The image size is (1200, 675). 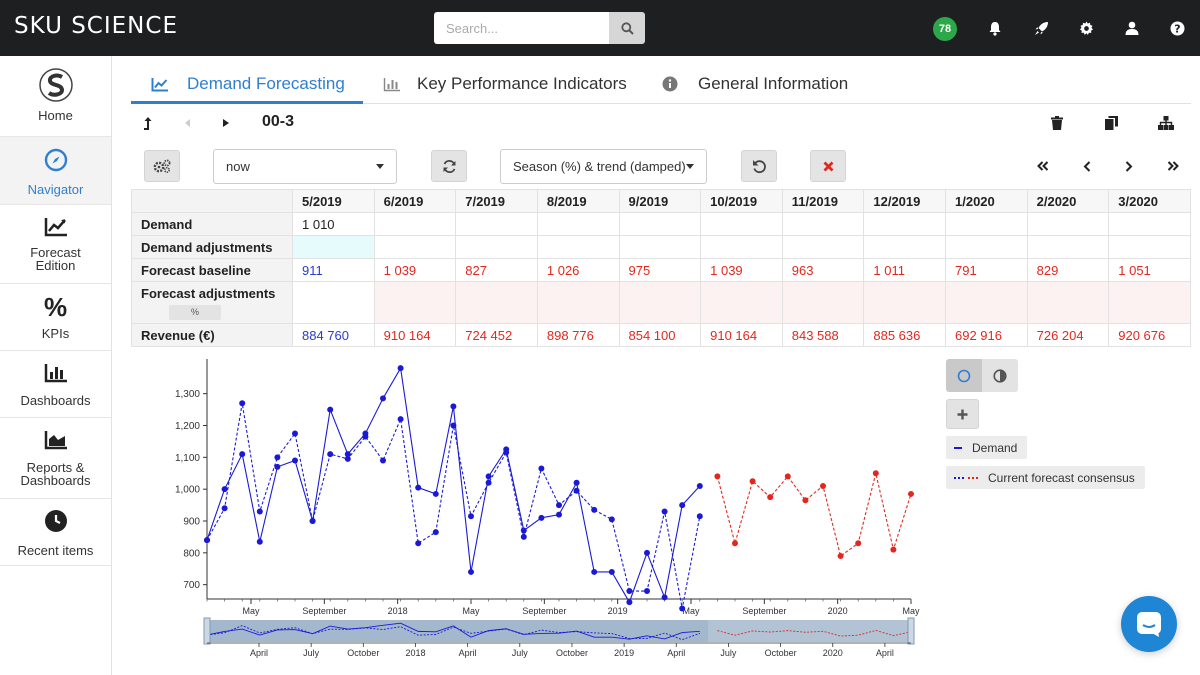 I want to click on y-tick-label: 1,300, so click(x=187, y=394).